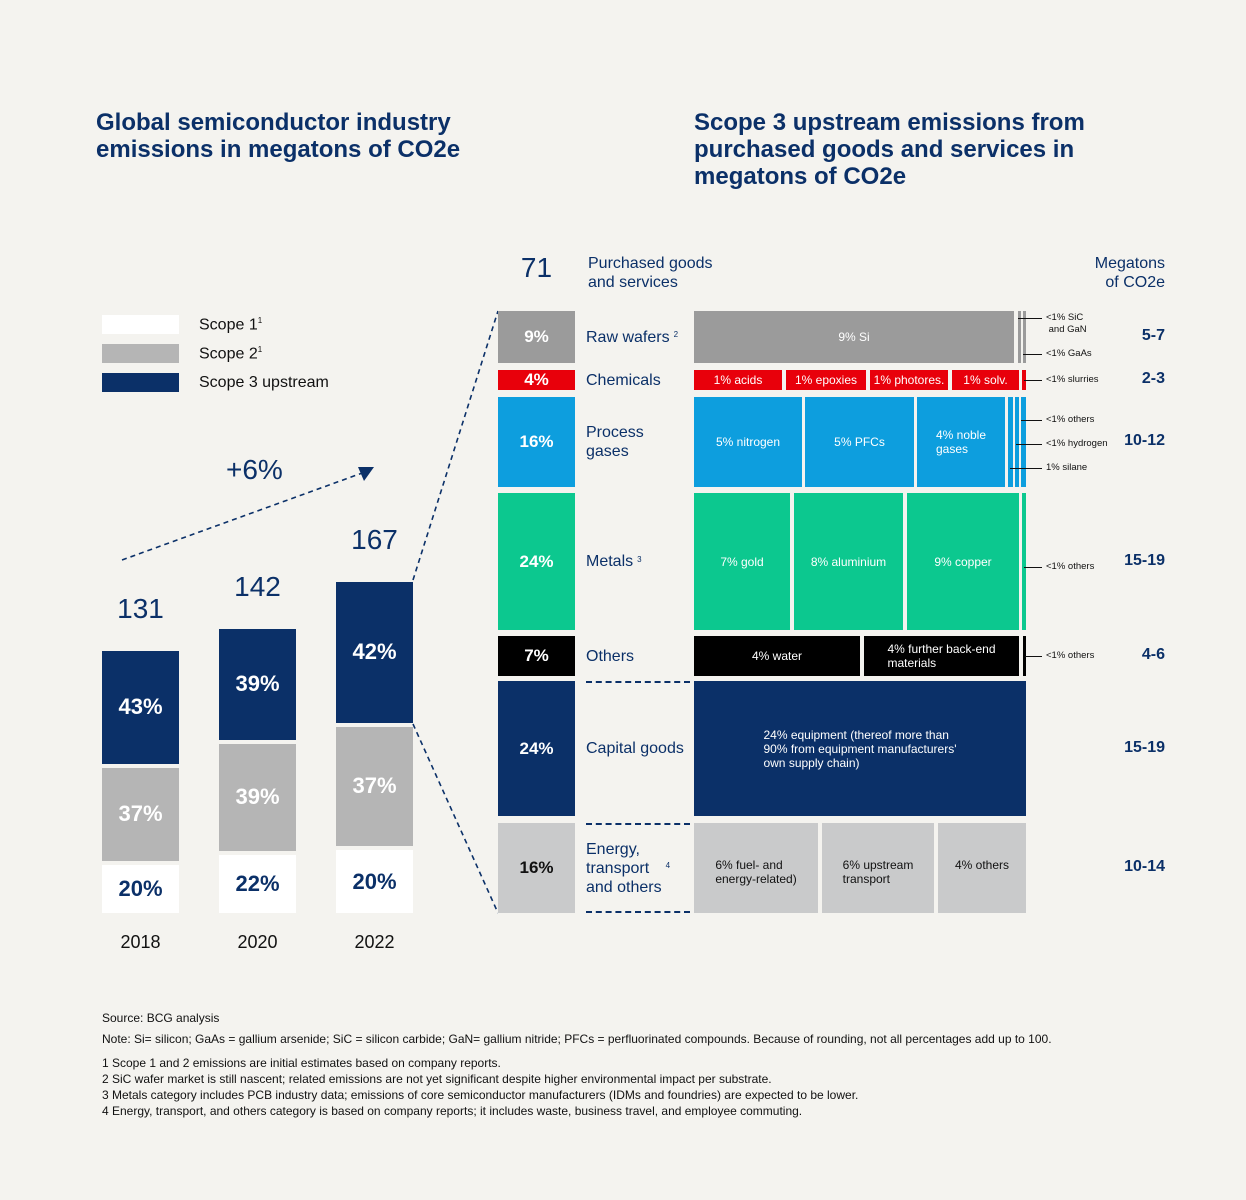  Describe the element at coordinates (639, 559) in the screenshot. I see `footnote-ref: 3` at that location.